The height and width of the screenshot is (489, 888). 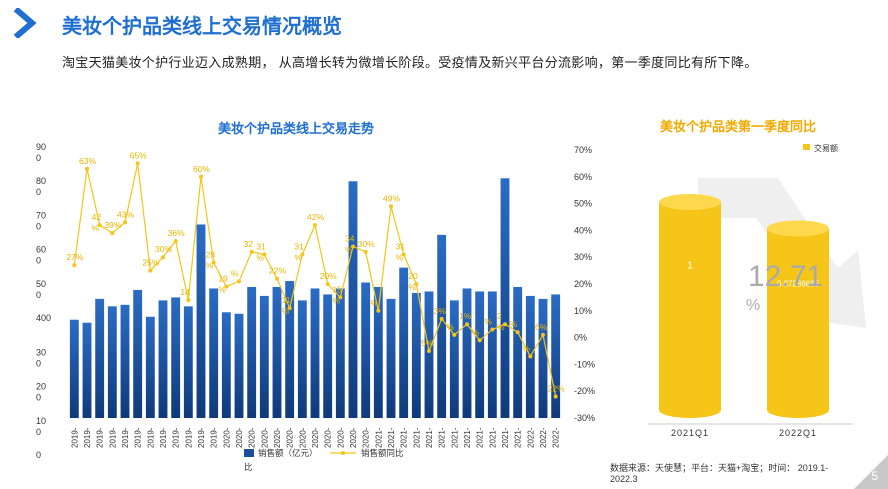 What do you see at coordinates (74, 257) in the screenshot?
I see `label-yoy: 27%` at bounding box center [74, 257].